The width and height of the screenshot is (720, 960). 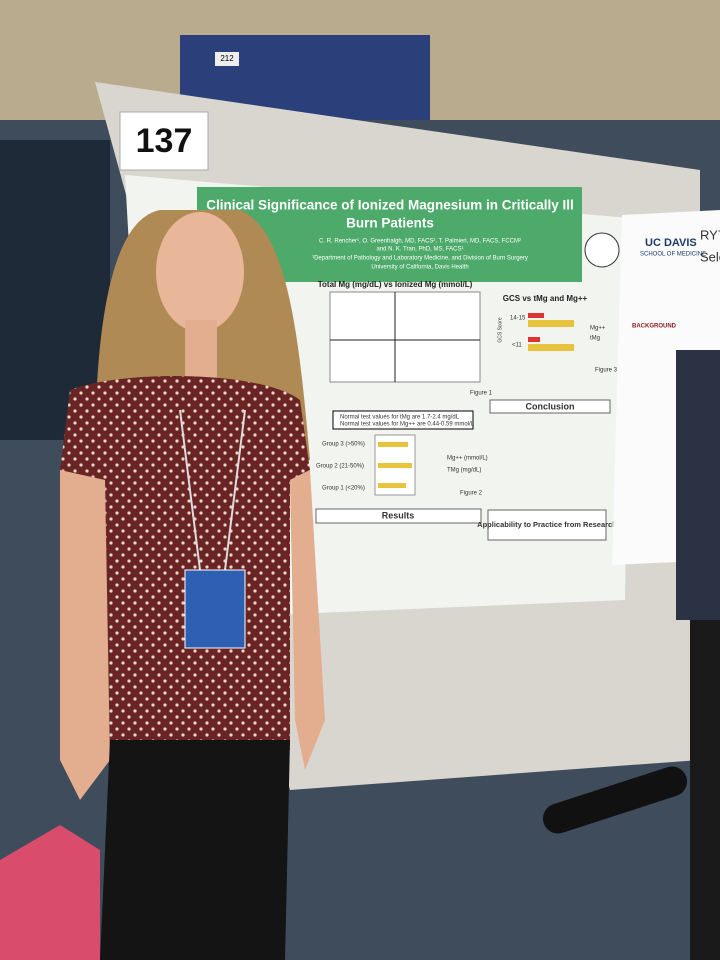 I want to click on number-sign, so click(x=164, y=141).